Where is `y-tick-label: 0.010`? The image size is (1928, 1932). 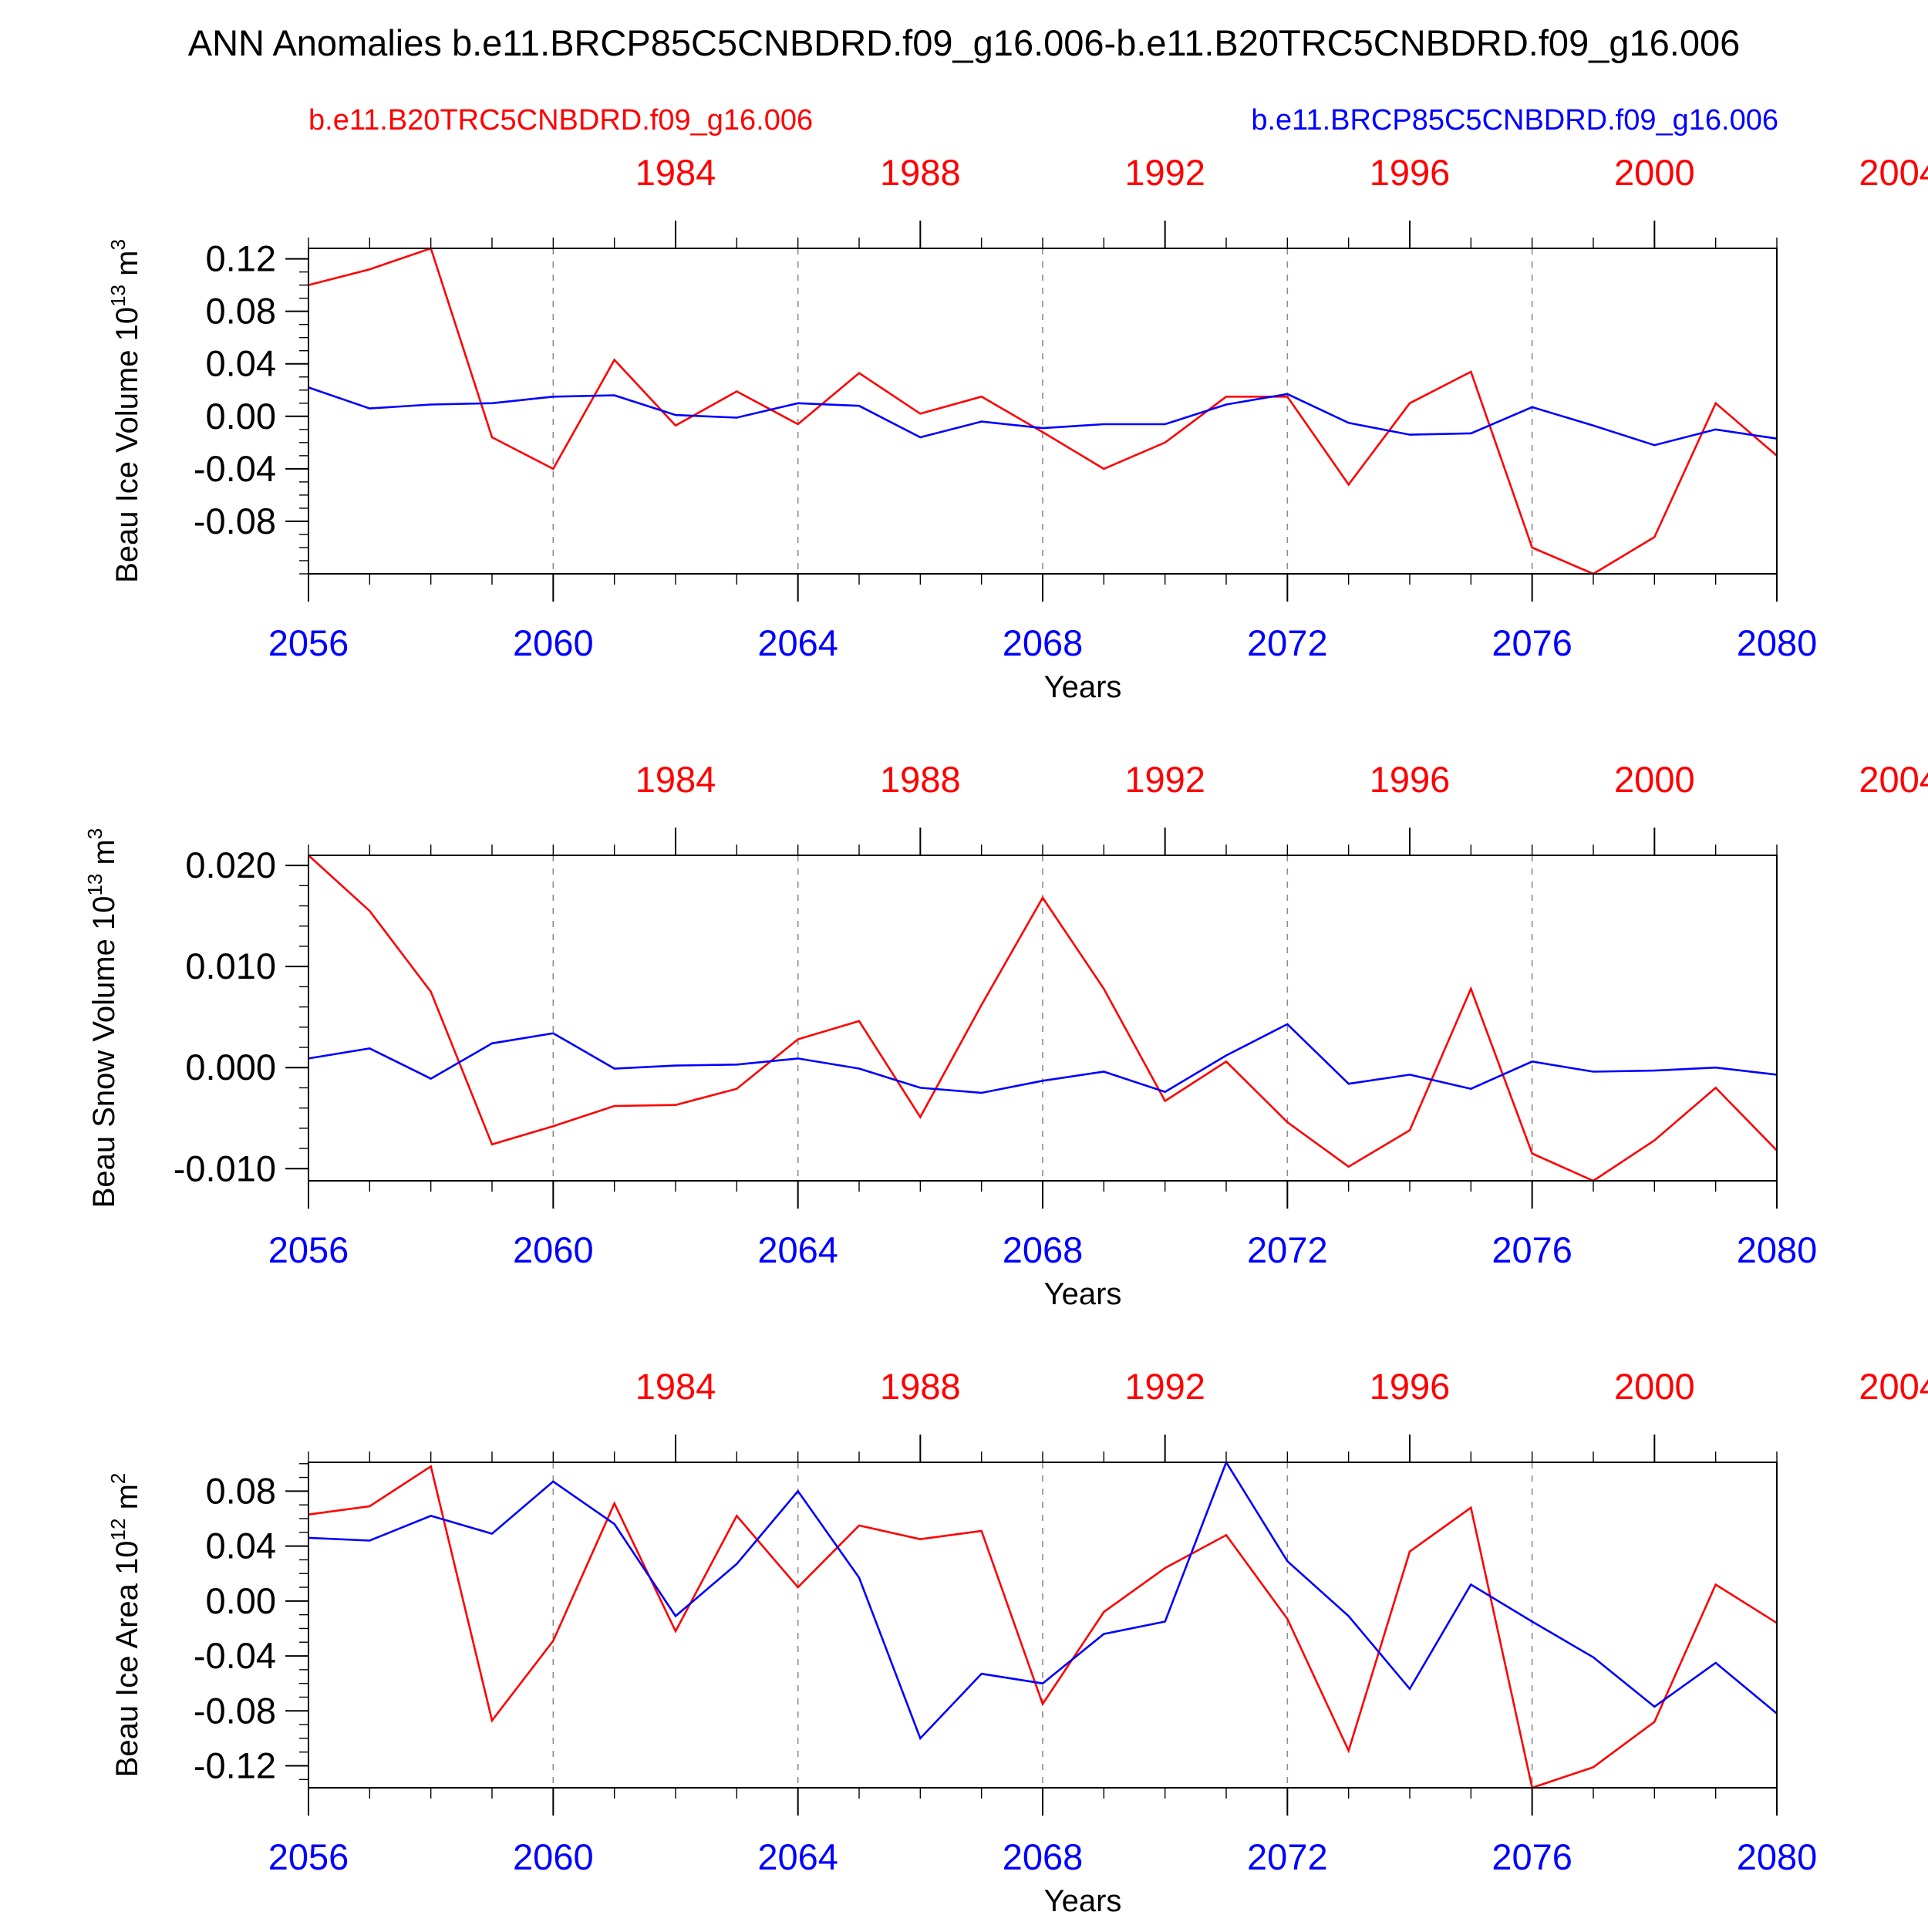
y-tick-label: 0.010 is located at coordinates (231, 966).